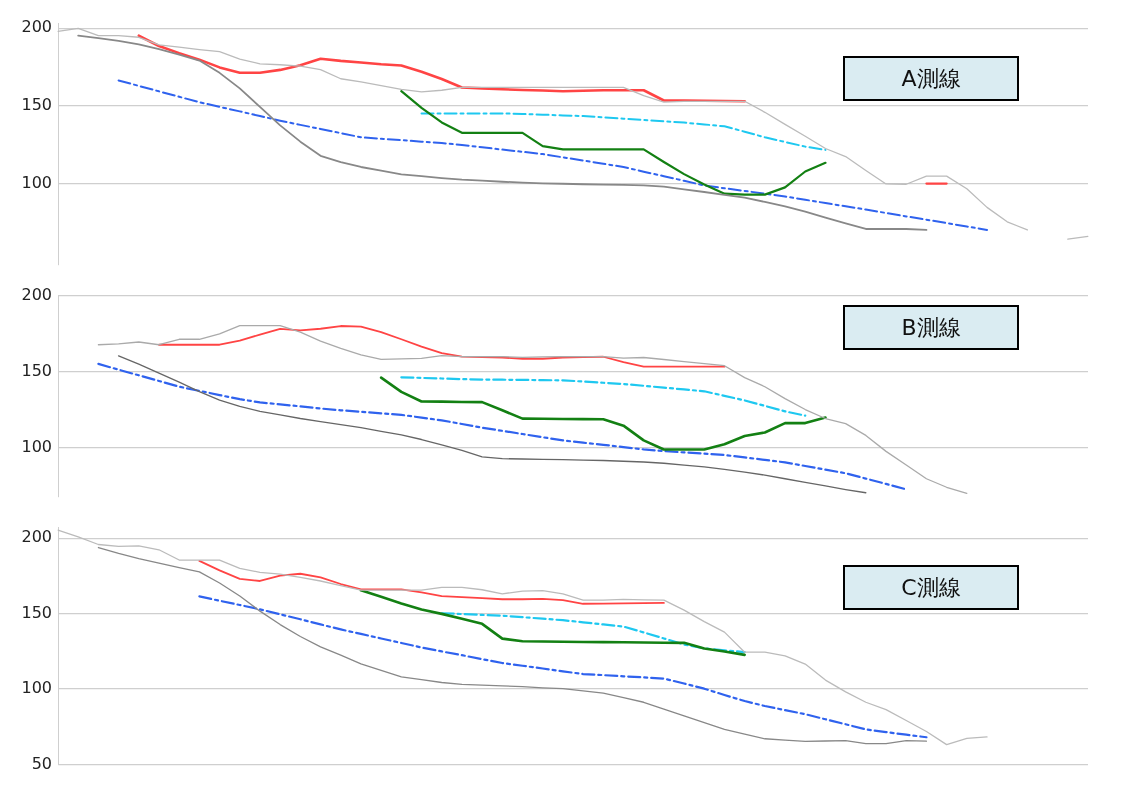 The width and height of the screenshot is (1144, 790). What do you see at coordinates (41, 763) in the screenshot?
I see `y-tick-label: 50` at bounding box center [41, 763].